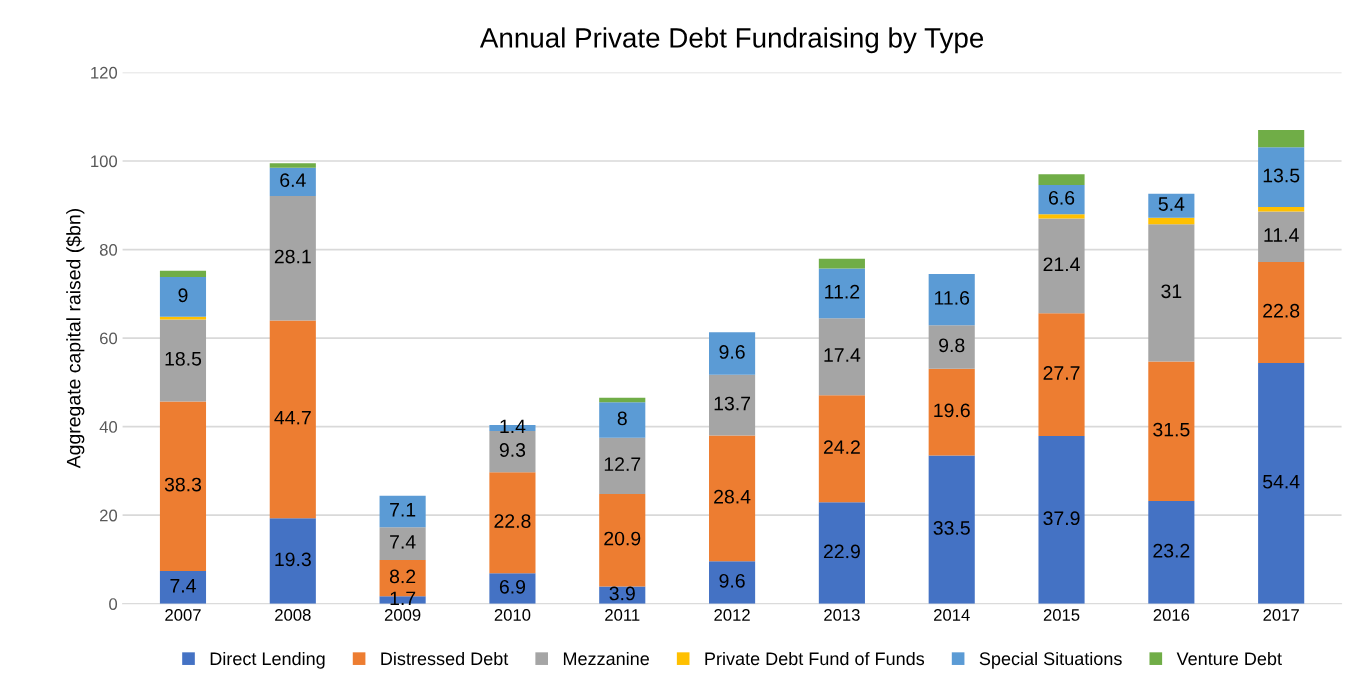  What do you see at coordinates (108, 249) in the screenshot?
I see `y-tick-label: 80` at bounding box center [108, 249].